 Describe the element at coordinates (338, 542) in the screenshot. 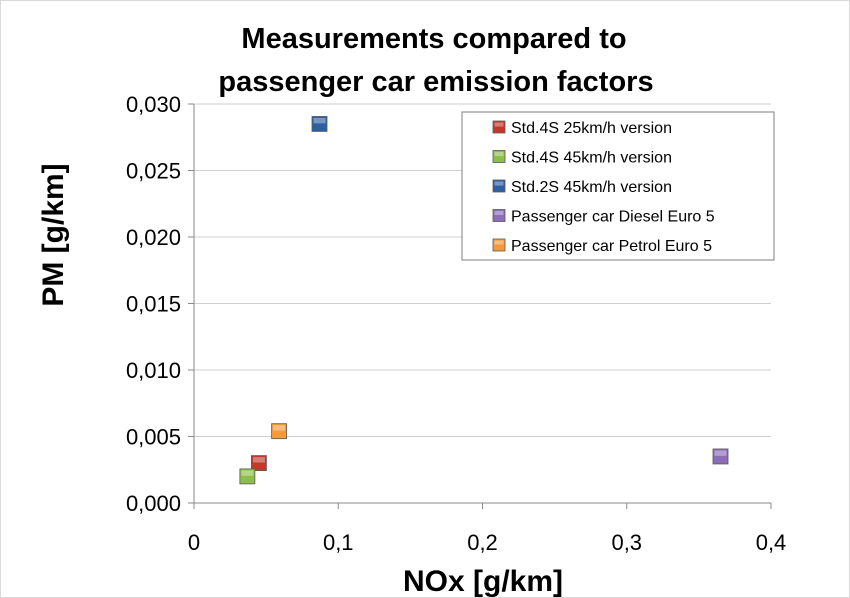

I see `x-tick-label: 0,1` at that location.